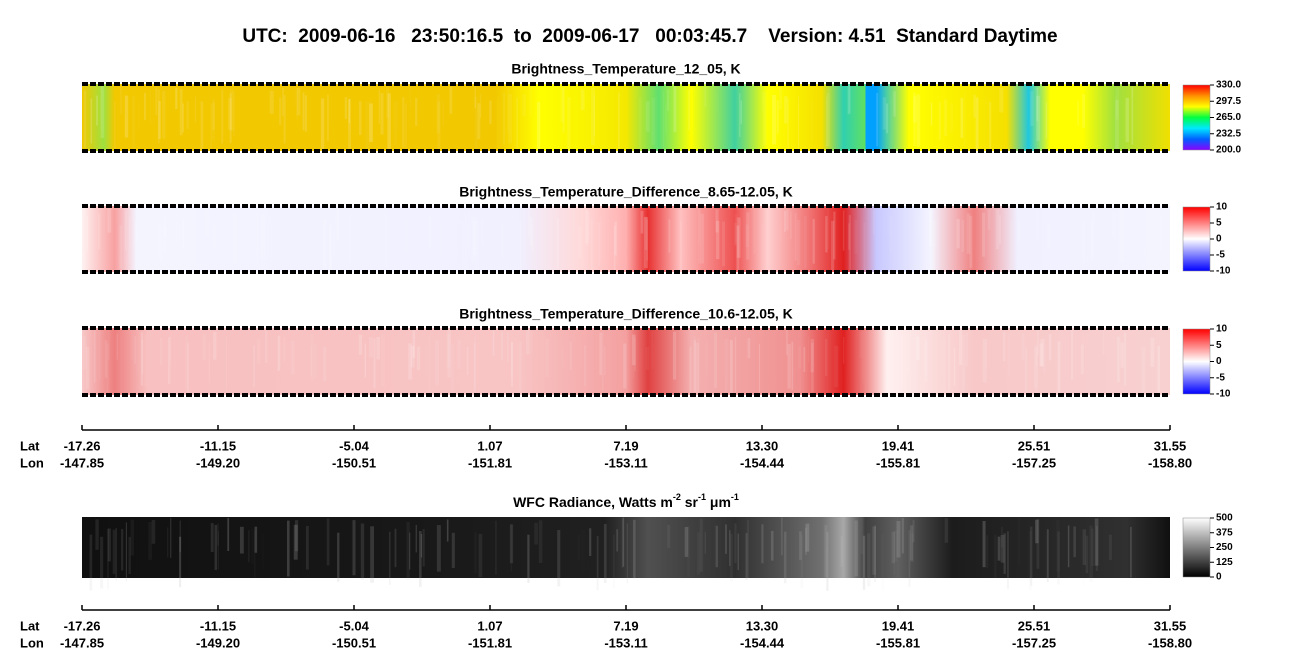 The height and width of the screenshot is (667, 1300). What do you see at coordinates (1219, 345) in the screenshot?
I see `colorbar-tick-label: 5` at bounding box center [1219, 345].